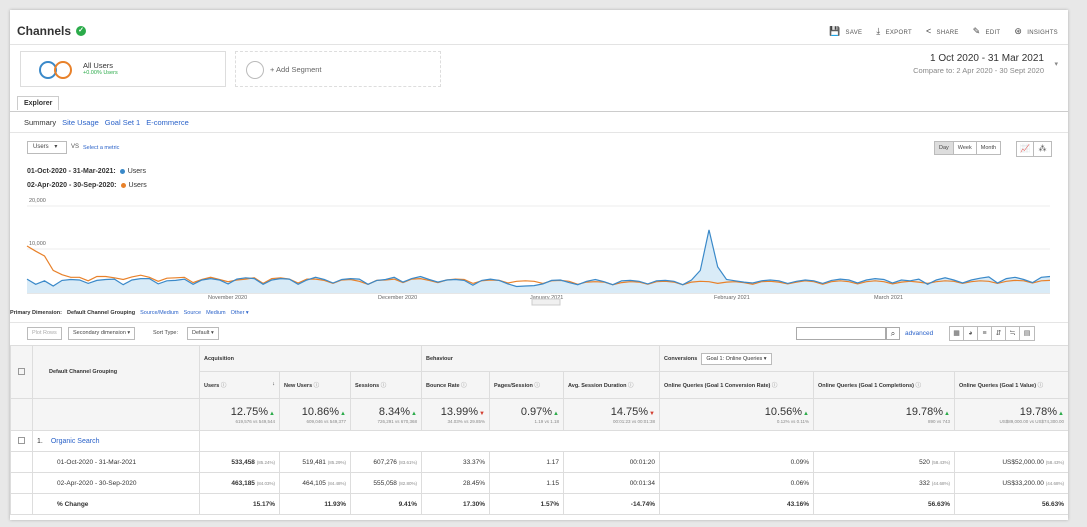 The width and height of the screenshot is (1087, 527). What do you see at coordinates (546, 298) in the screenshot?
I see `x-tick-label: January 2021` at bounding box center [546, 298].